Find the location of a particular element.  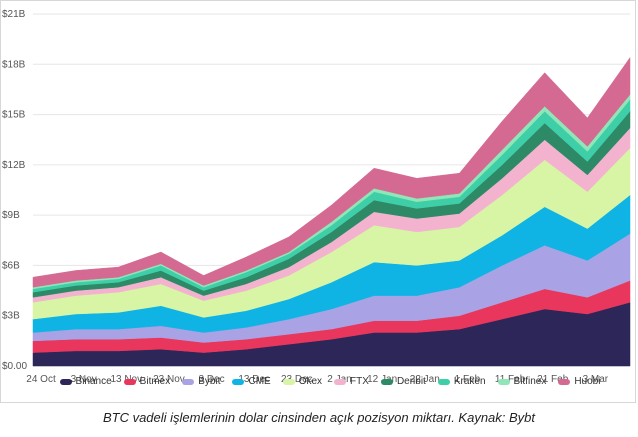

legend-label: Binance is located at coordinates (93, 381).